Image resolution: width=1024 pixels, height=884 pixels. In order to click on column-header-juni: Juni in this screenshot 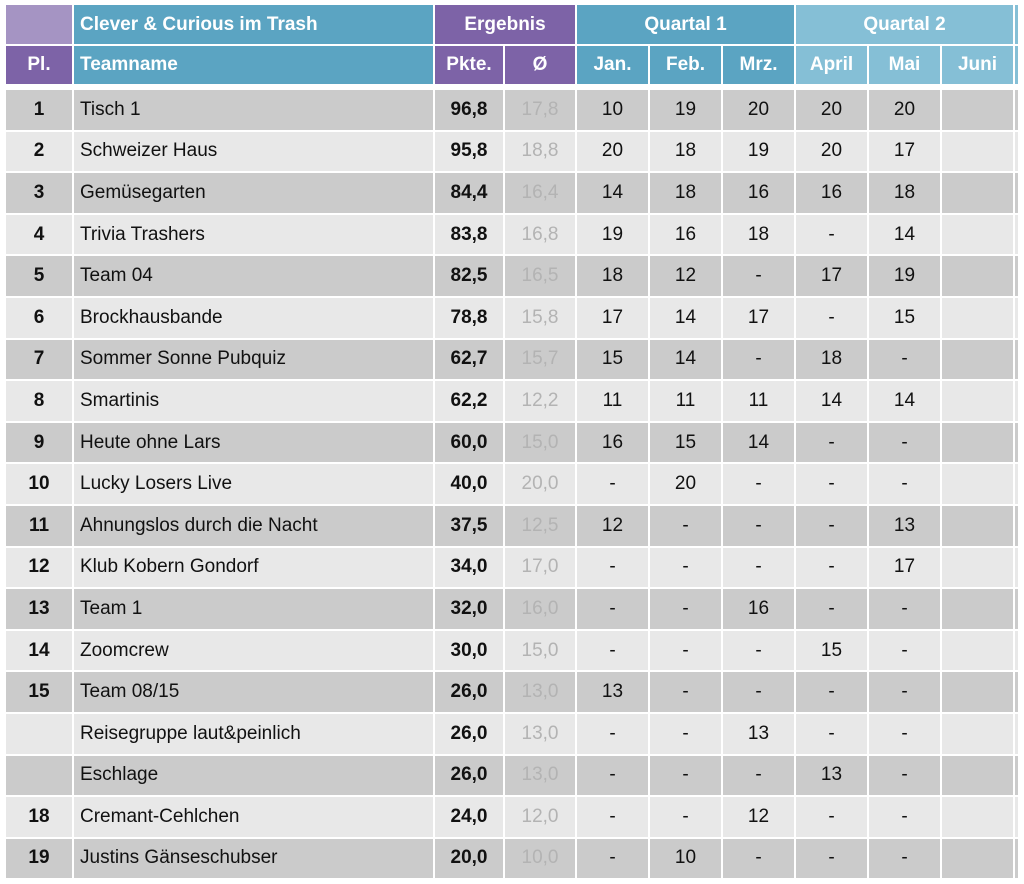, I will do `click(978, 66)`.